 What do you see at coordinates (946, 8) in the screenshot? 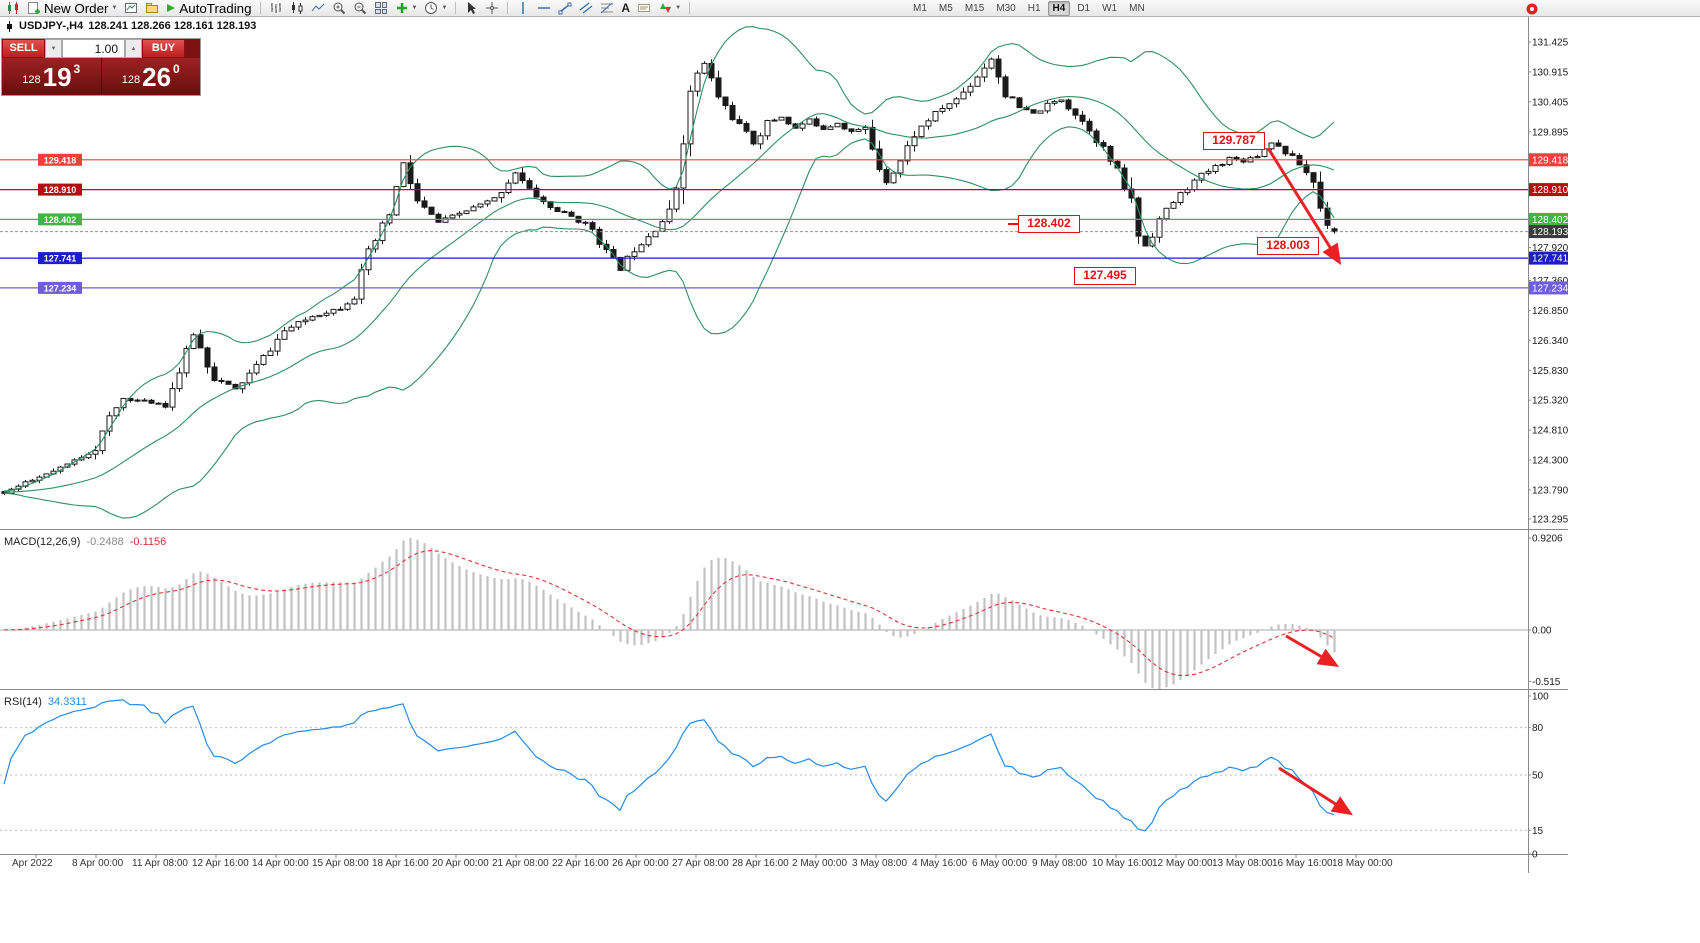
I see `timeframe-button-m5: M5` at bounding box center [946, 8].